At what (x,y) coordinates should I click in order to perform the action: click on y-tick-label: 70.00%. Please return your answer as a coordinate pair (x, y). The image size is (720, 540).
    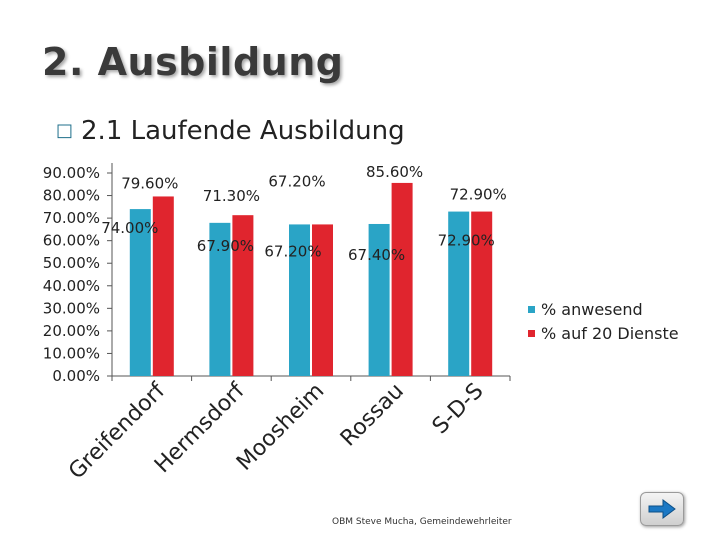
    Looking at the image, I should click on (71, 218).